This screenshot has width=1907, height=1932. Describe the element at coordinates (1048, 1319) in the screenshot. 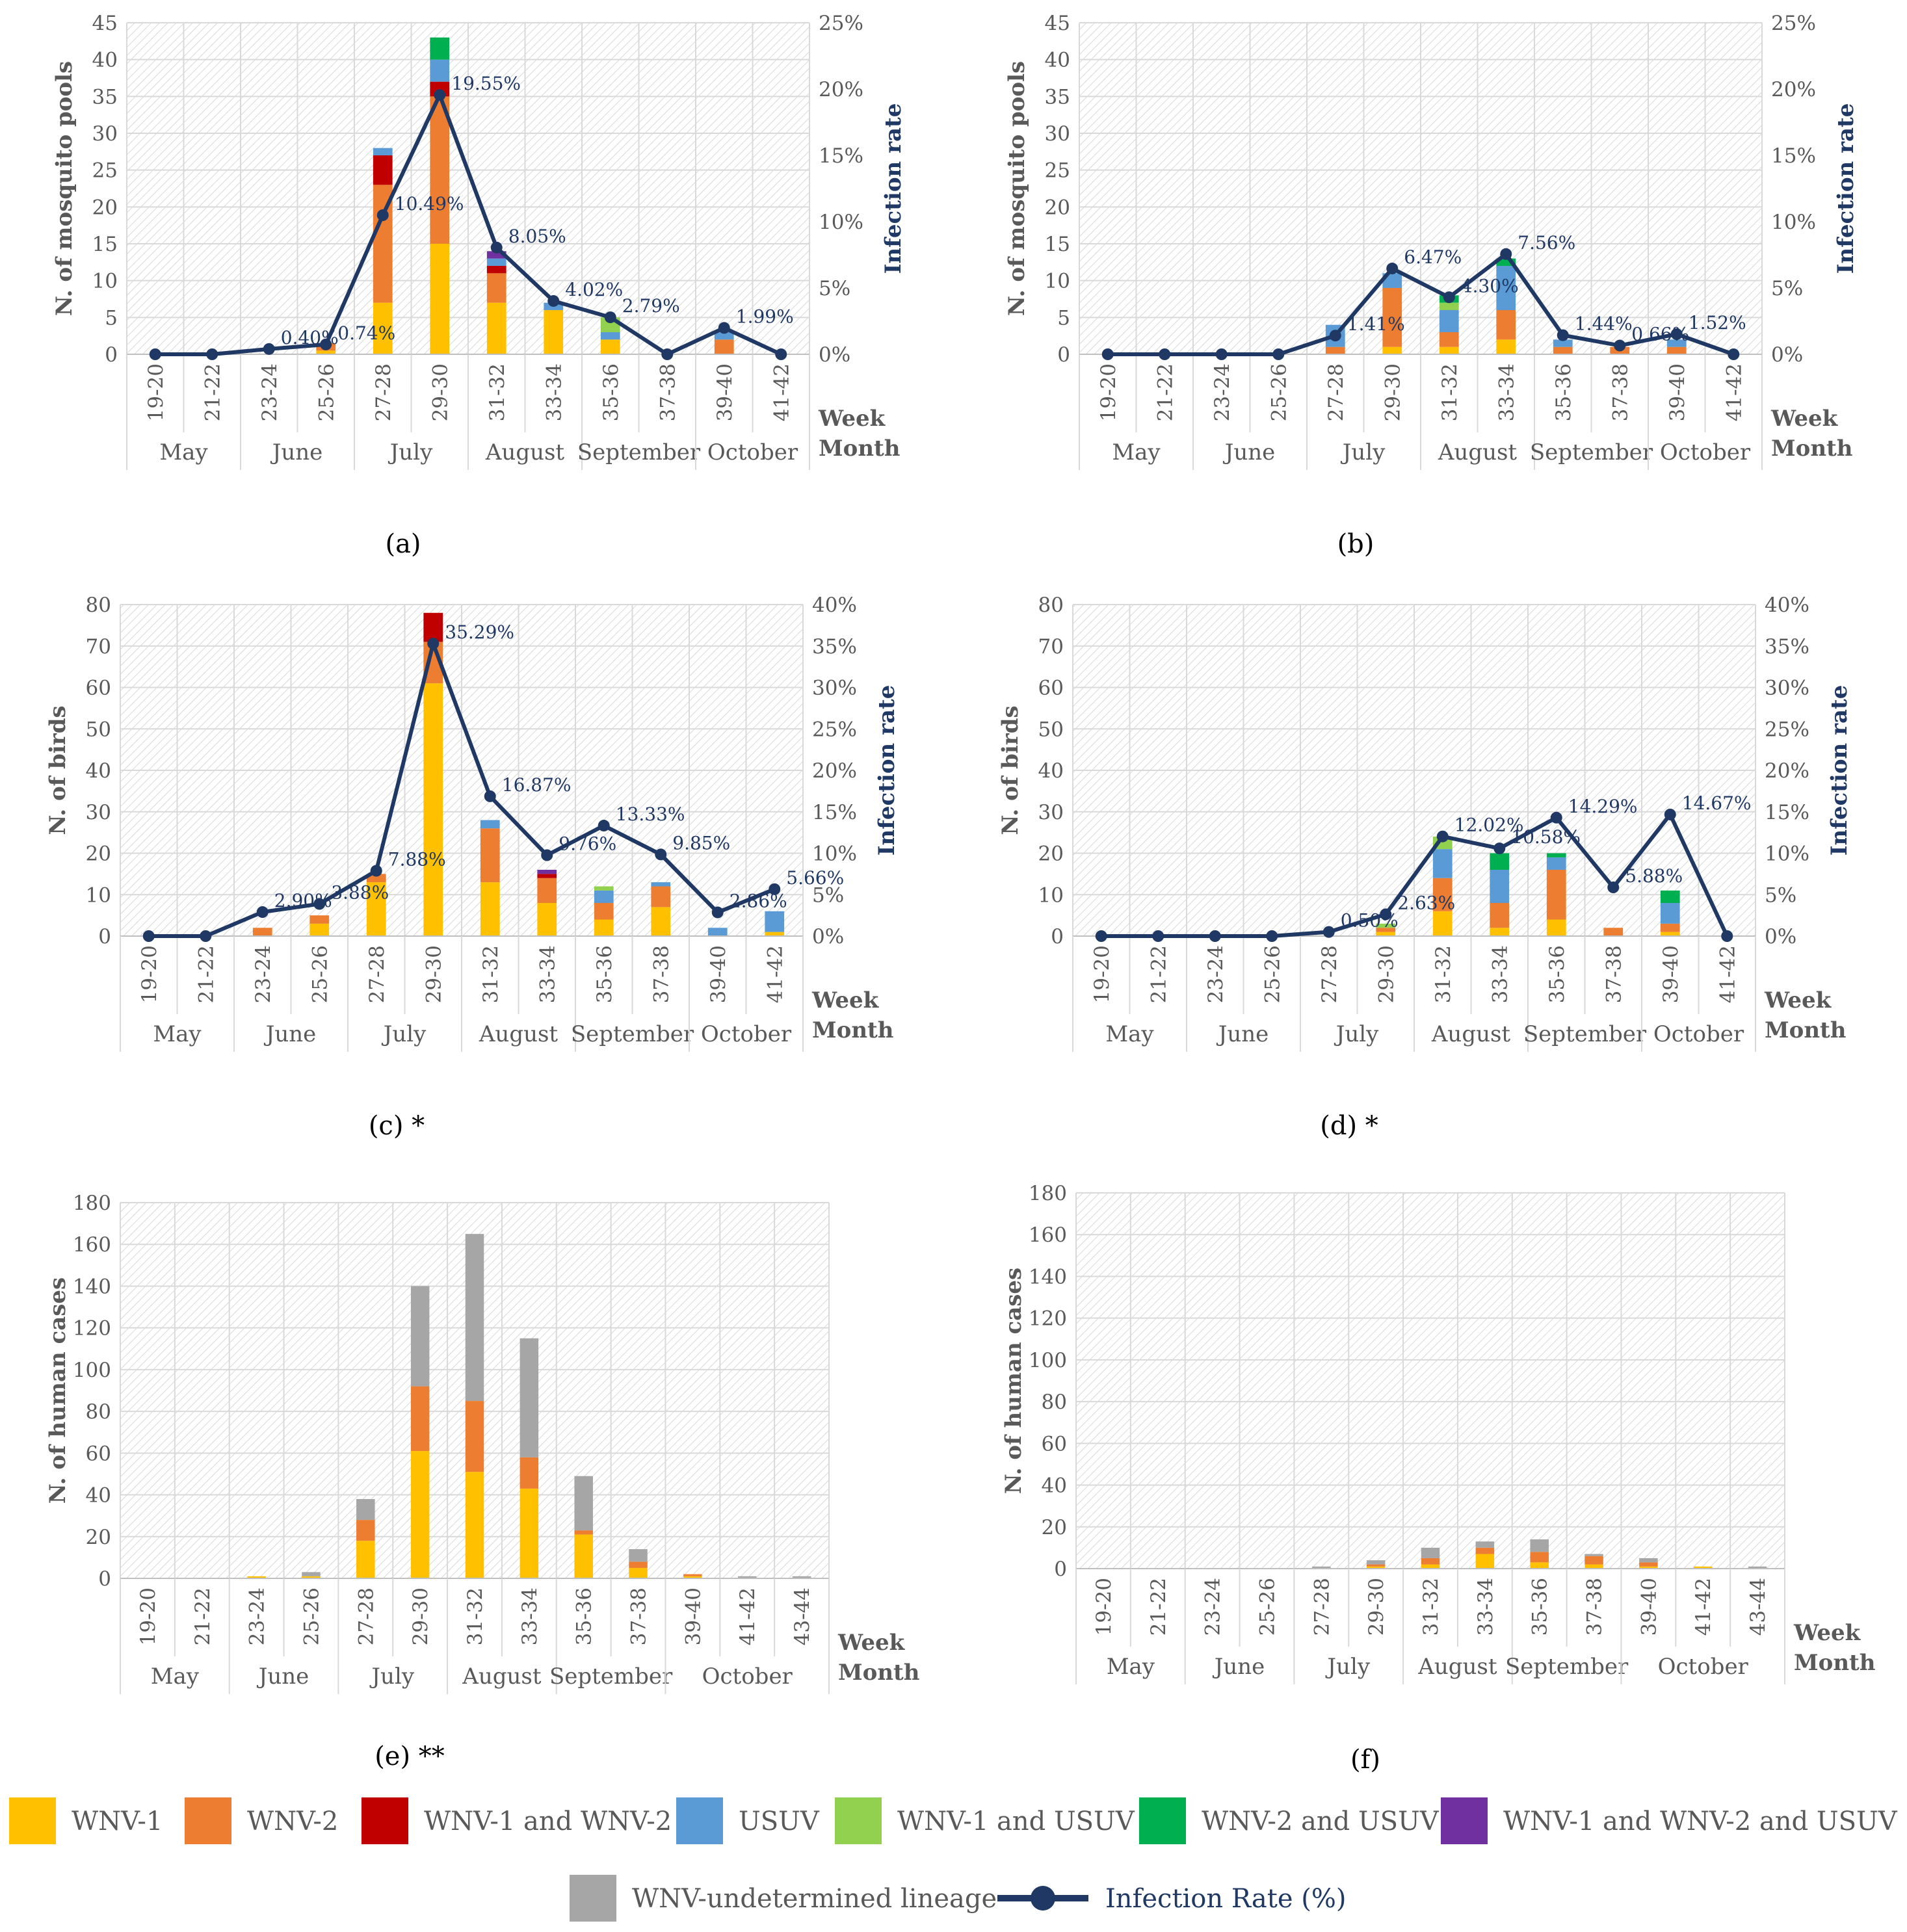

I see `y-tick-label: 120` at that location.